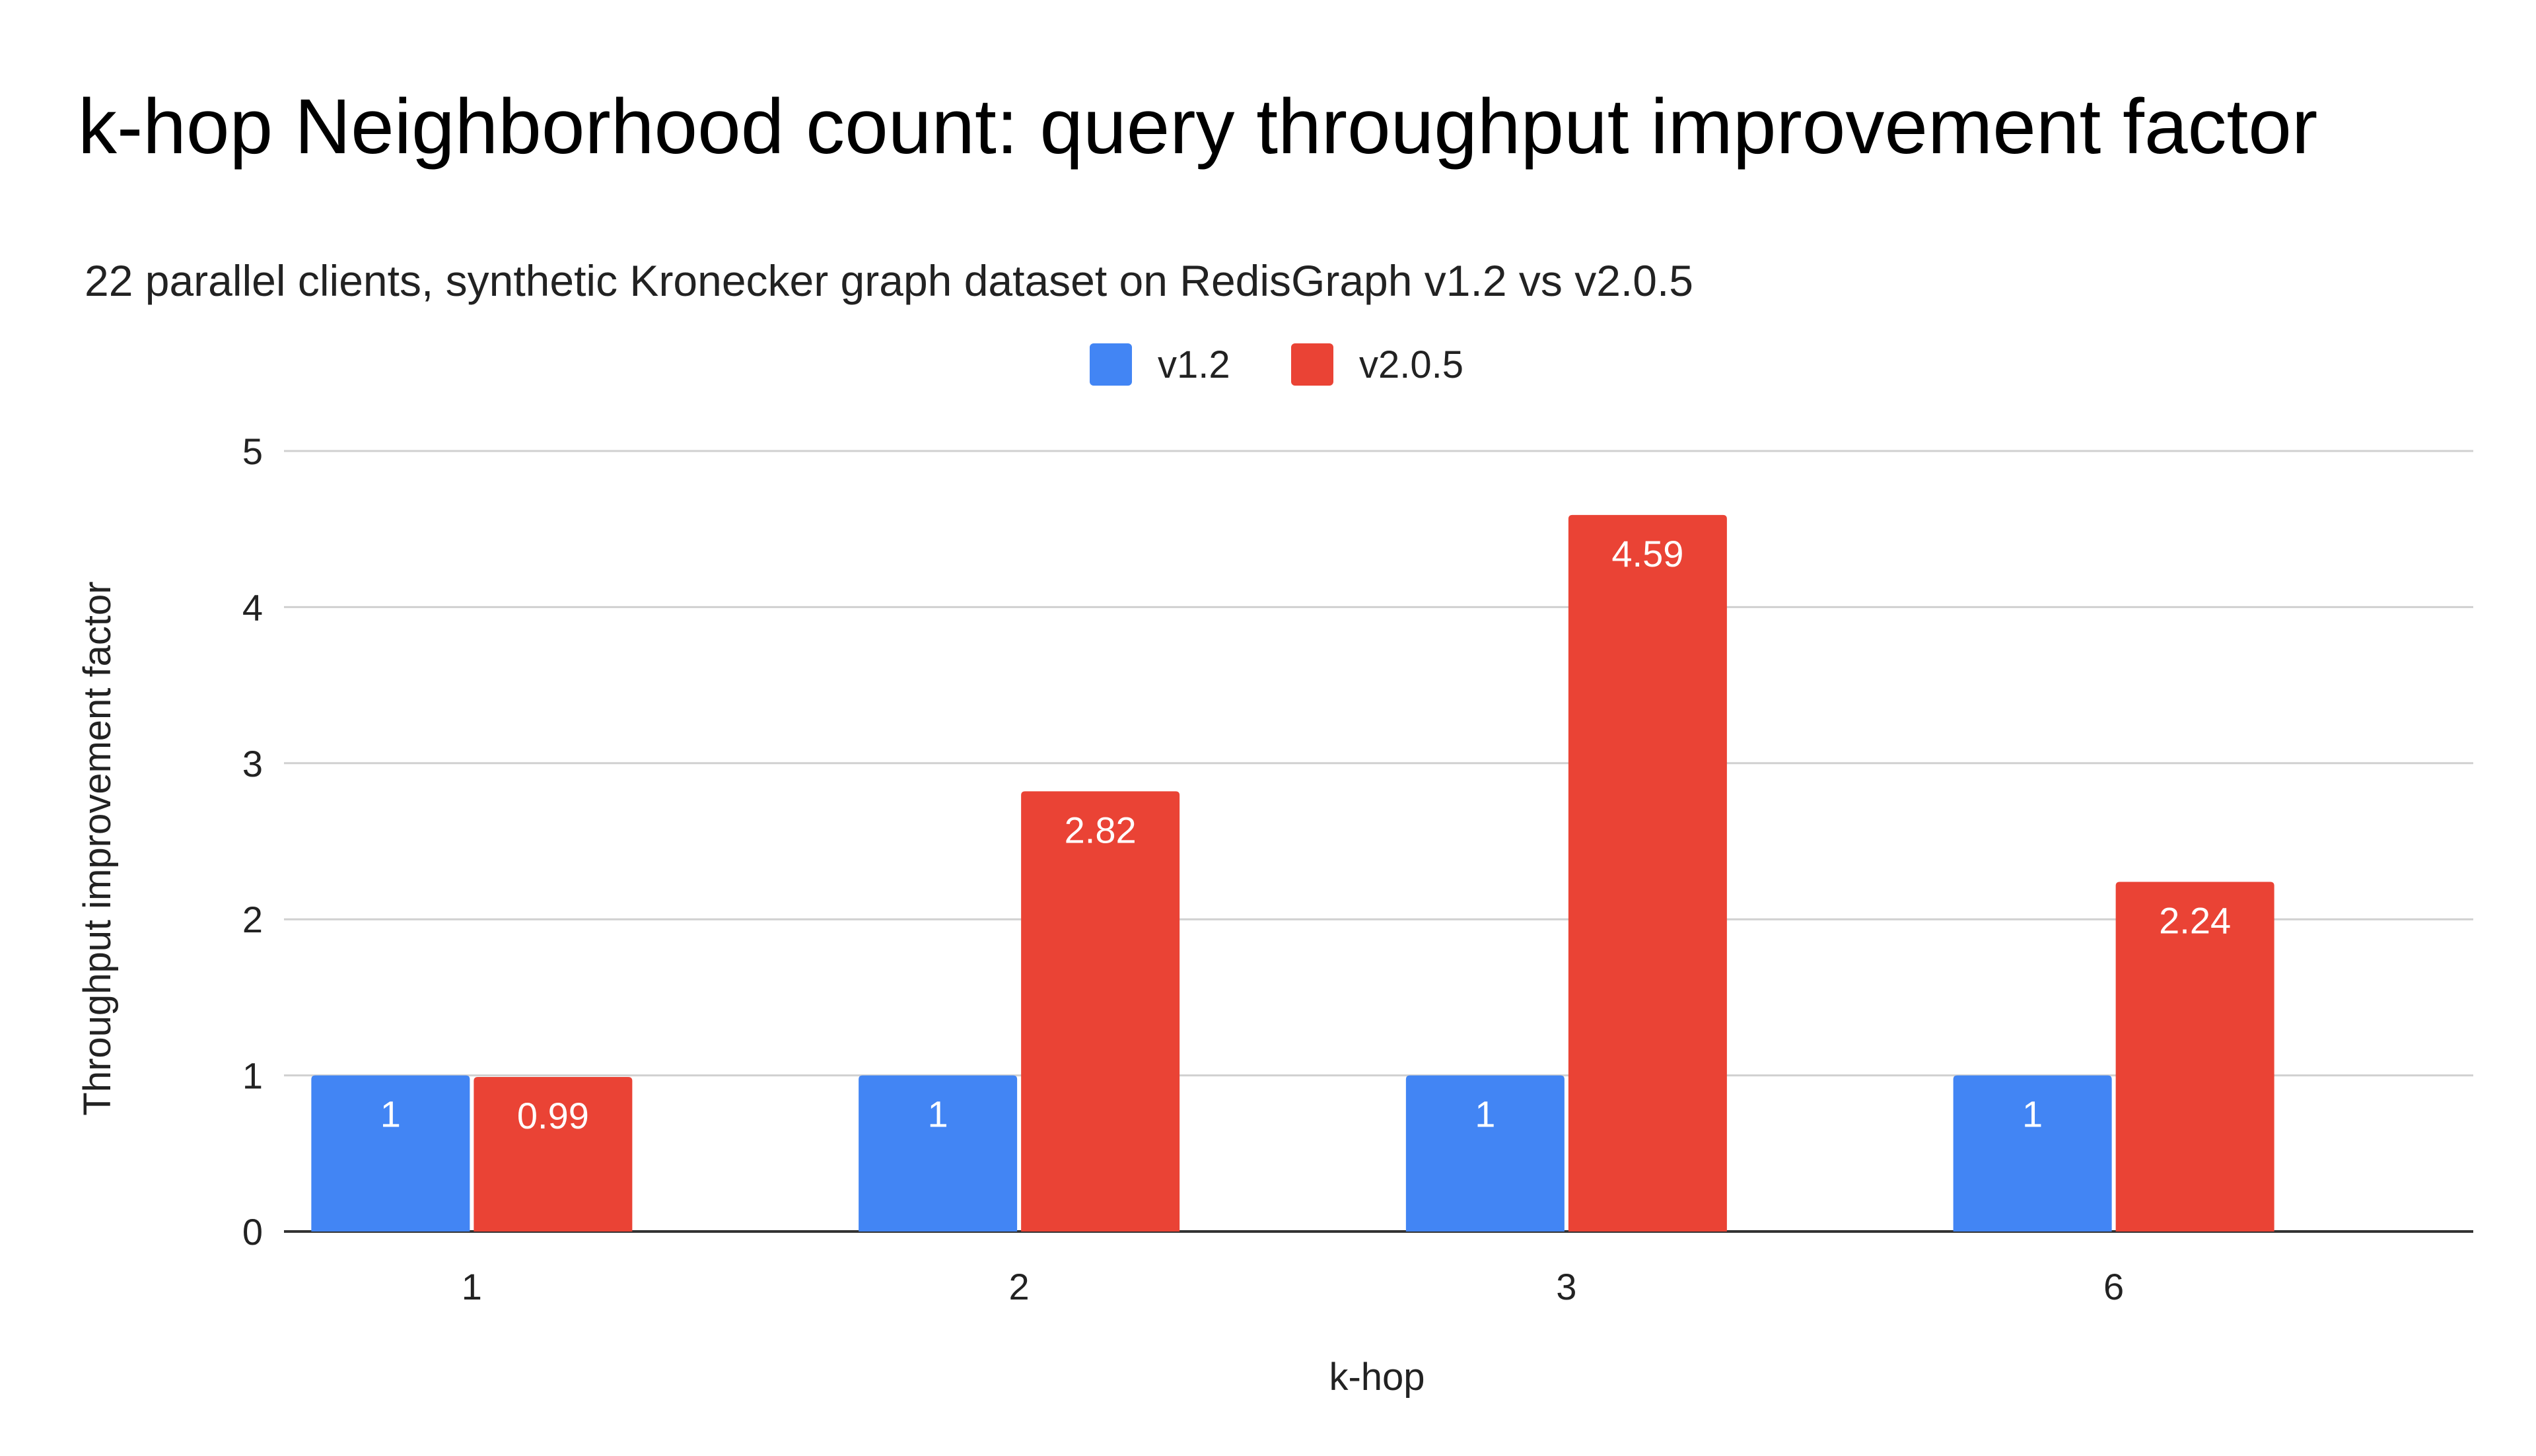  I want to click on y-tick-label: 0, so click(252, 1232).